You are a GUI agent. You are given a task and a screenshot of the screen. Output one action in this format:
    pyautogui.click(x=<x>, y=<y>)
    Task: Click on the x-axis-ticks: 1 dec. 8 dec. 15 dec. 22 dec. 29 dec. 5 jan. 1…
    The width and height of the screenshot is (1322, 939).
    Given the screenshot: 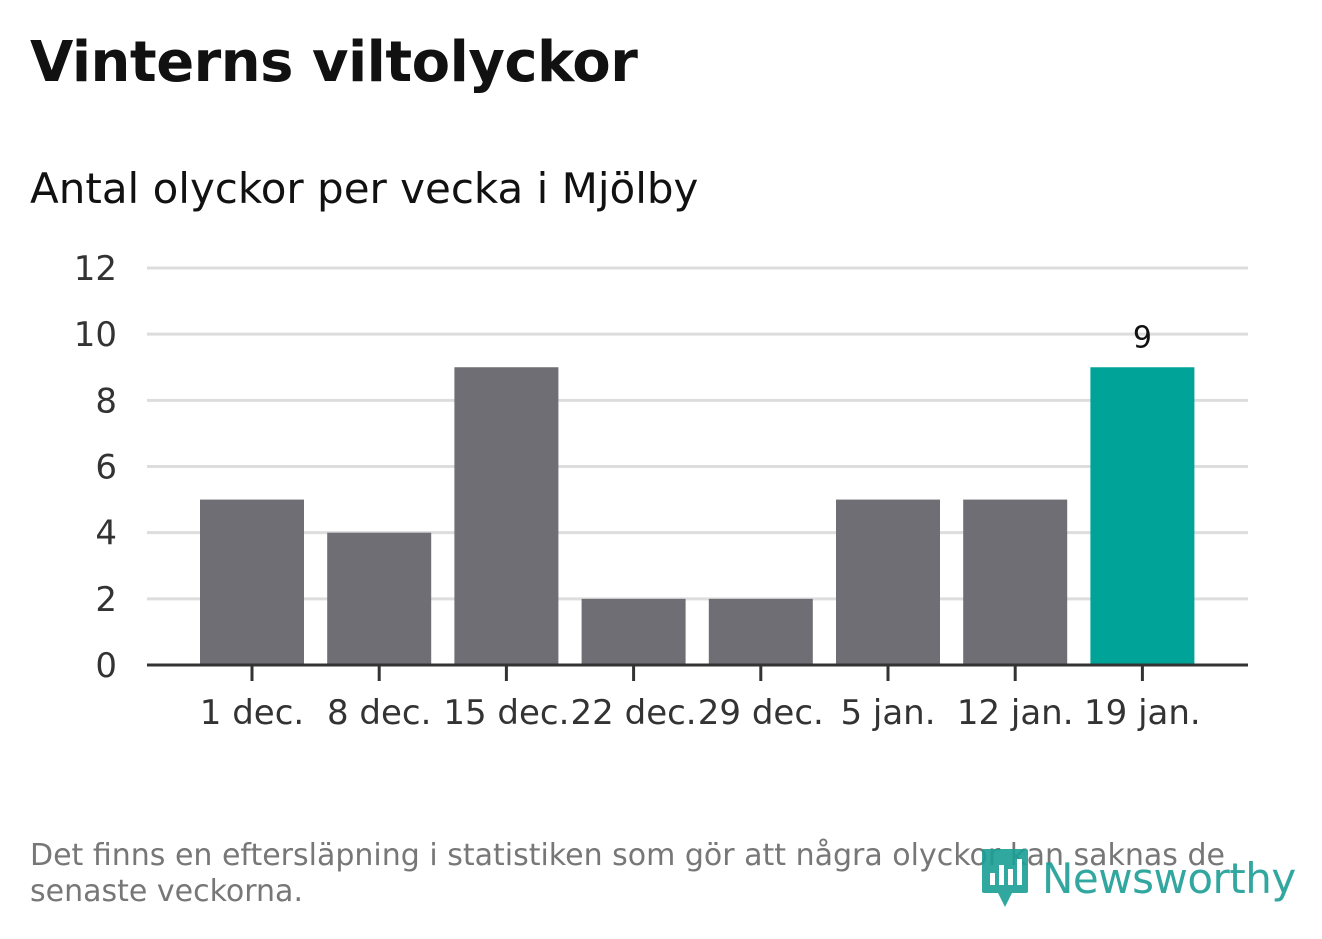 What is the action you would take?
    pyautogui.click(x=700, y=699)
    